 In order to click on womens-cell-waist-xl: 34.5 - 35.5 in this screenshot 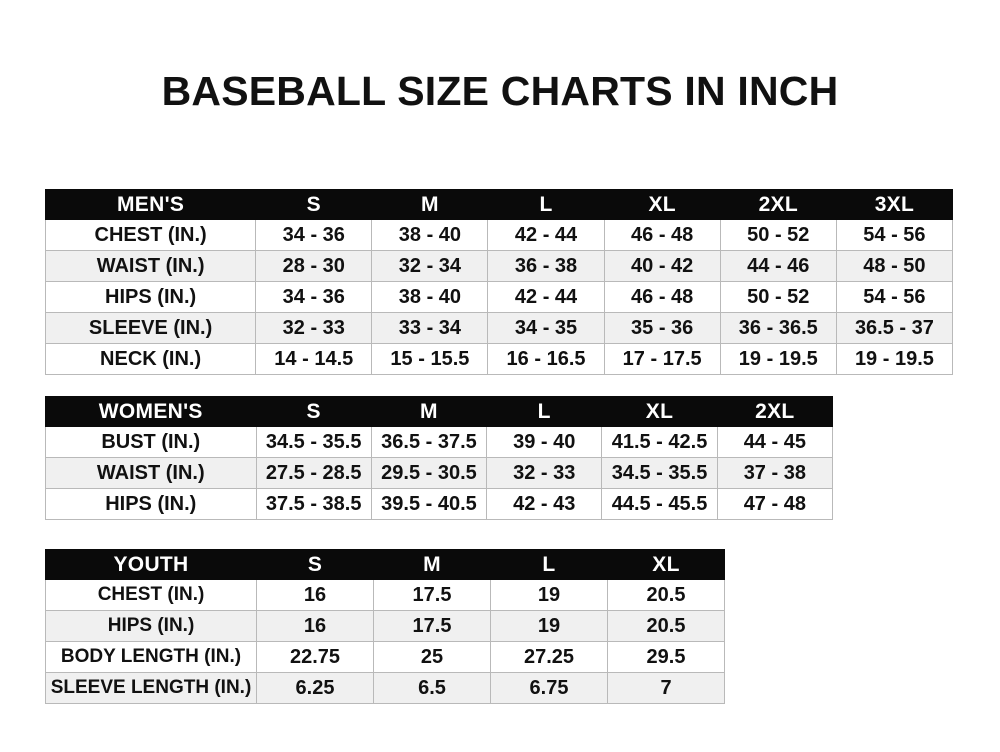, I will do `click(659, 473)`.